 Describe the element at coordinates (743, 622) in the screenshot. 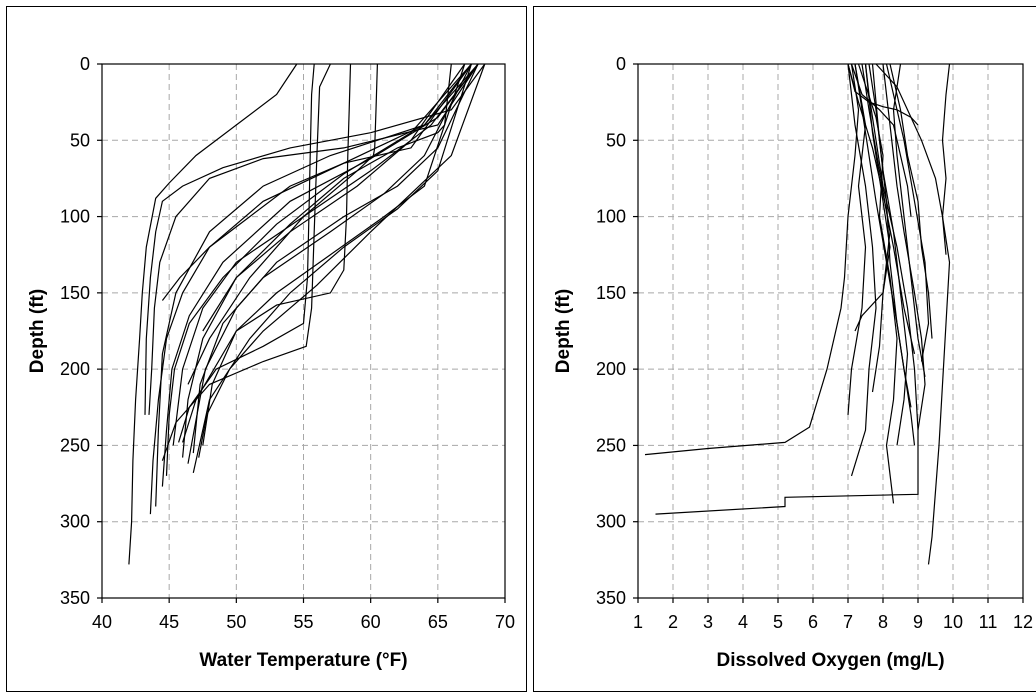

I see `x-tick-label: 4` at that location.